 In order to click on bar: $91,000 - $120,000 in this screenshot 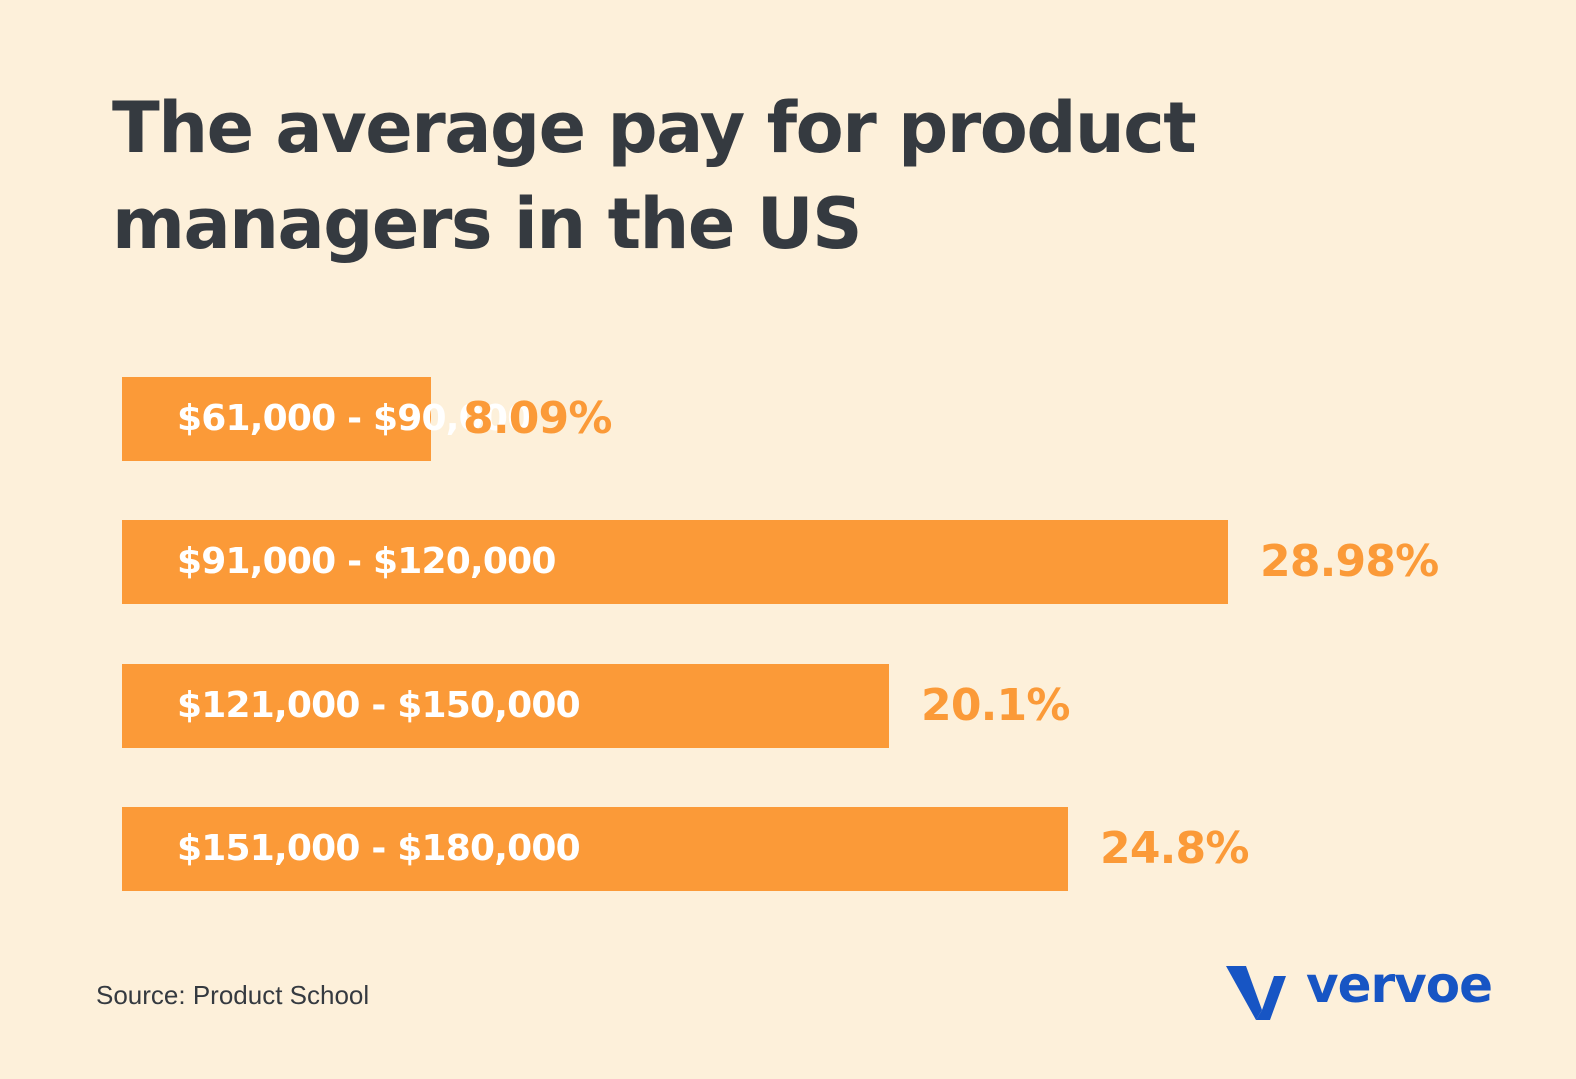, I will do `click(675, 562)`.